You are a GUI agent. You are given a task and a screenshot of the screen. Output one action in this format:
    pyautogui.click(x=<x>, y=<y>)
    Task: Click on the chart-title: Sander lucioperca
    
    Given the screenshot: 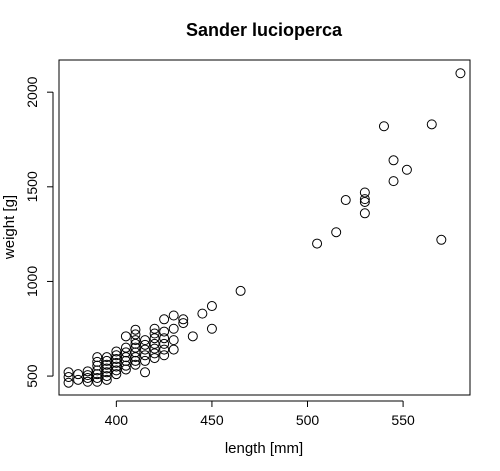 What is the action you would take?
    pyautogui.click(x=264, y=30)
    